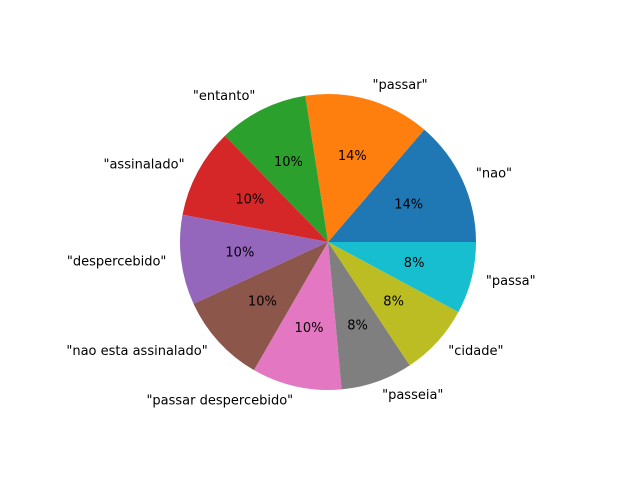  What do you see at coordinates (117, 262) in the screenshot?
I see `slice-category-label: "despercebido"` at bounding box center [117, 262].